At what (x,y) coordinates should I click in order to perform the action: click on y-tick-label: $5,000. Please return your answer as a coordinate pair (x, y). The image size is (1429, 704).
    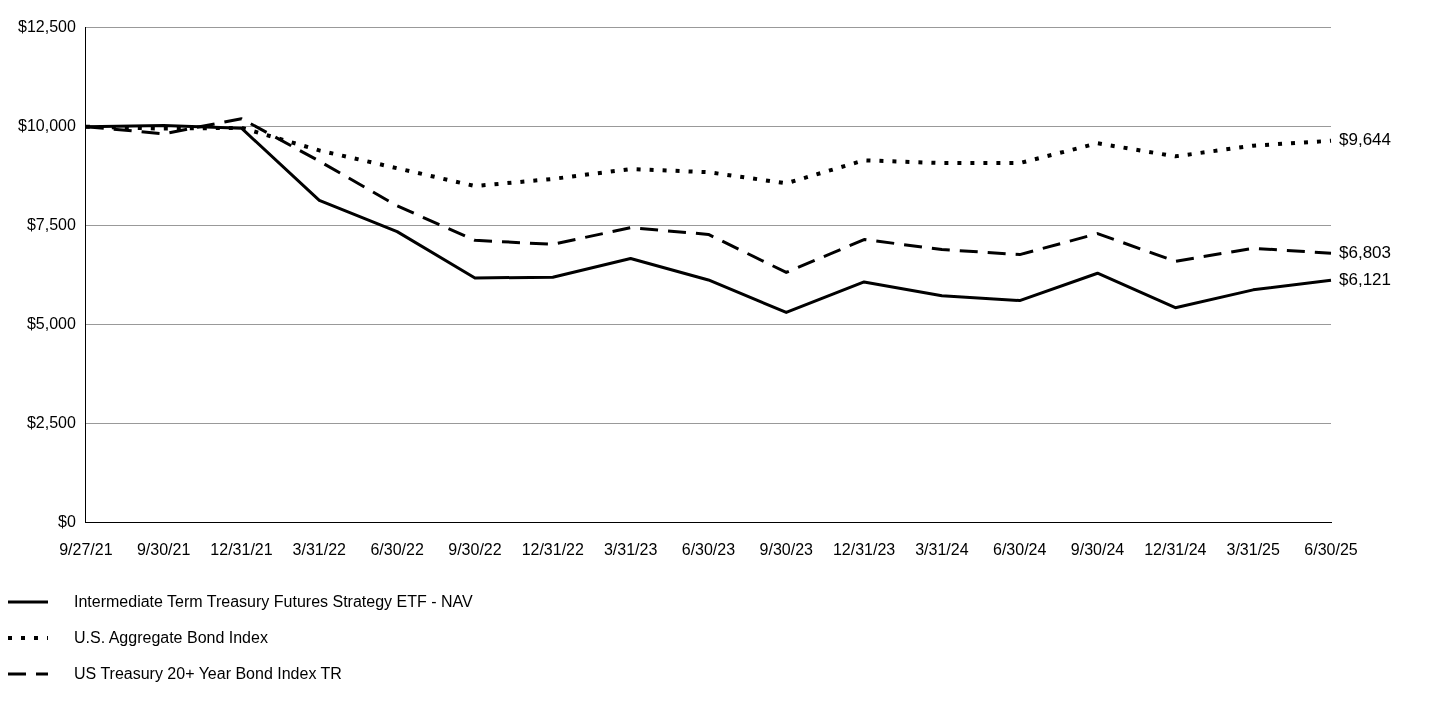
    Looking at the image, I should click on (51, 324).